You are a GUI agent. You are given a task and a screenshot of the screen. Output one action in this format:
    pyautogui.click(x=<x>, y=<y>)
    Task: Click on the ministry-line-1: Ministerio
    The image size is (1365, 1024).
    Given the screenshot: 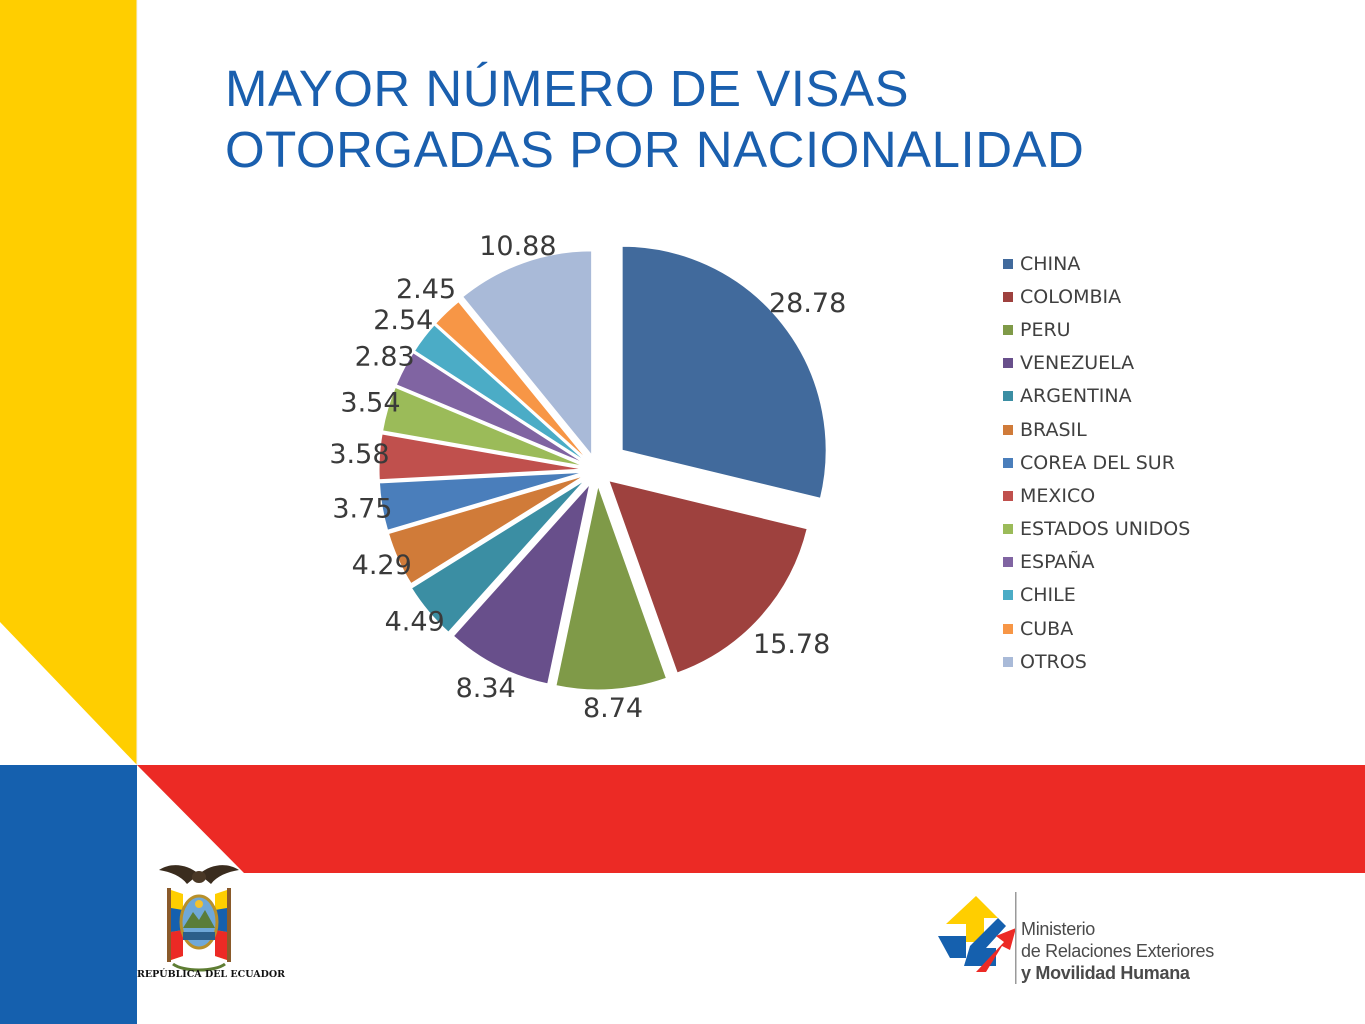 What is the action you would take?
    pyautogui.click(x=1058, y=929)
    